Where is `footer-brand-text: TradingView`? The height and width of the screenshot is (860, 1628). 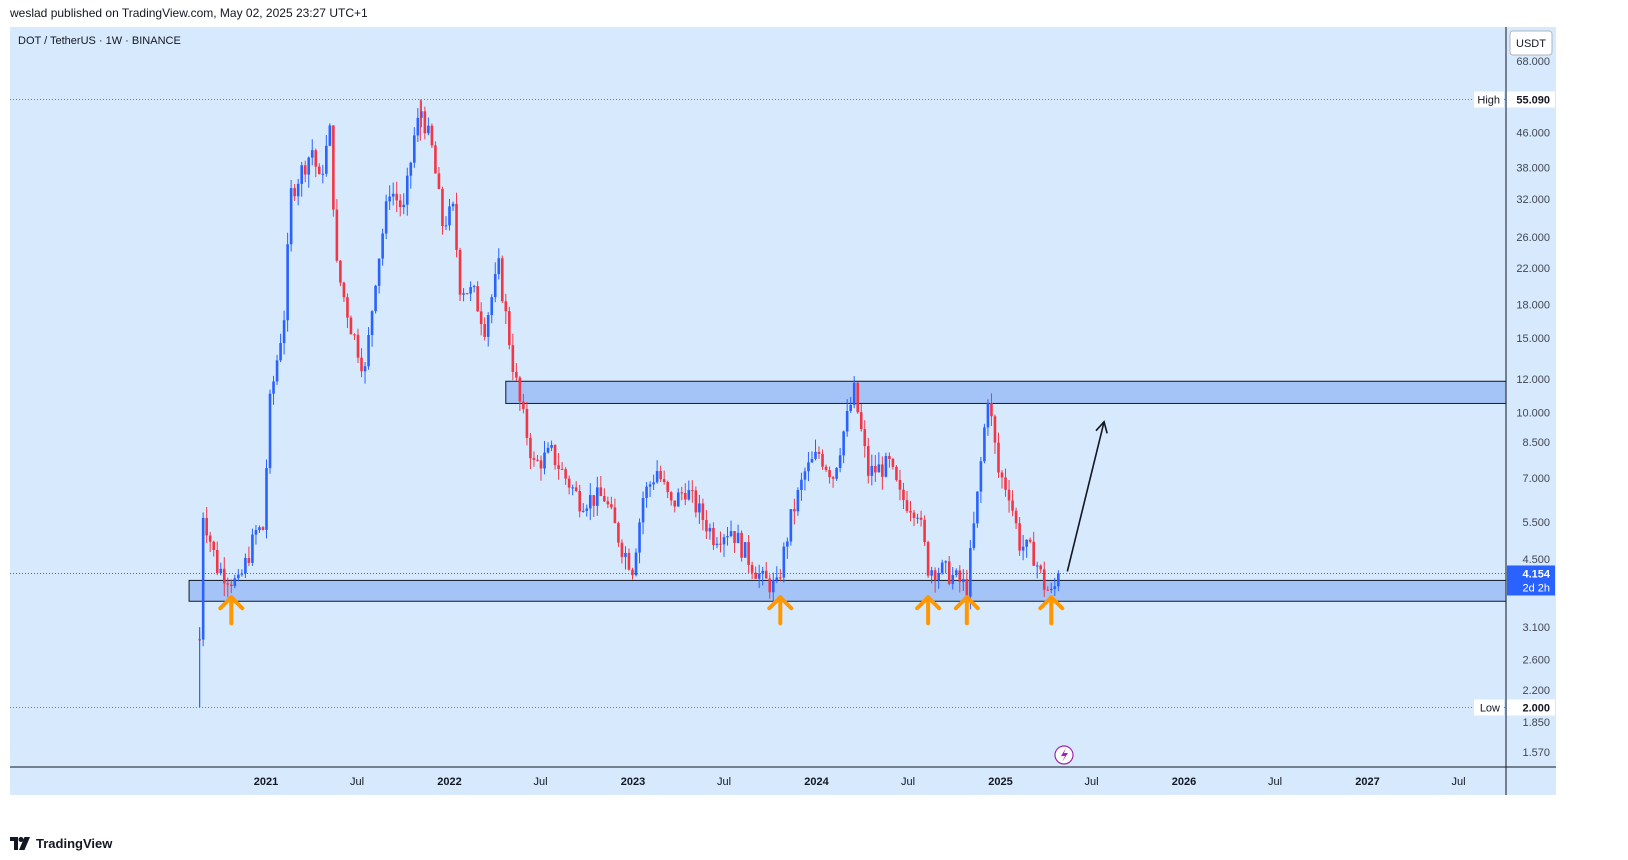
footer-brand-text: TradingView is located at coordinates (74, 843).